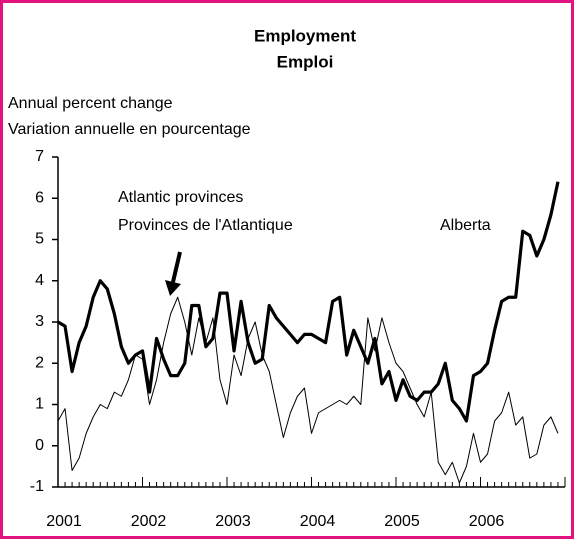 The width and height of the screenshot is (574, 539). Describe the element at coordinates (129, 129) in the screenshot. I see `y-axis-label: Variation annuelle en pourcentage` at that location.